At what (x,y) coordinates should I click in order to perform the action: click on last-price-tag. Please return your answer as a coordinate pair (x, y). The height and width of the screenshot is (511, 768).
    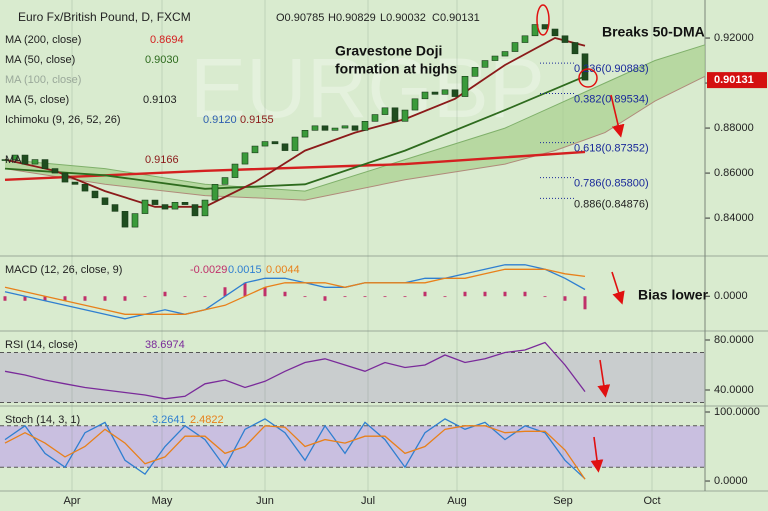
    Looking at the image, I should click on (737, 80).